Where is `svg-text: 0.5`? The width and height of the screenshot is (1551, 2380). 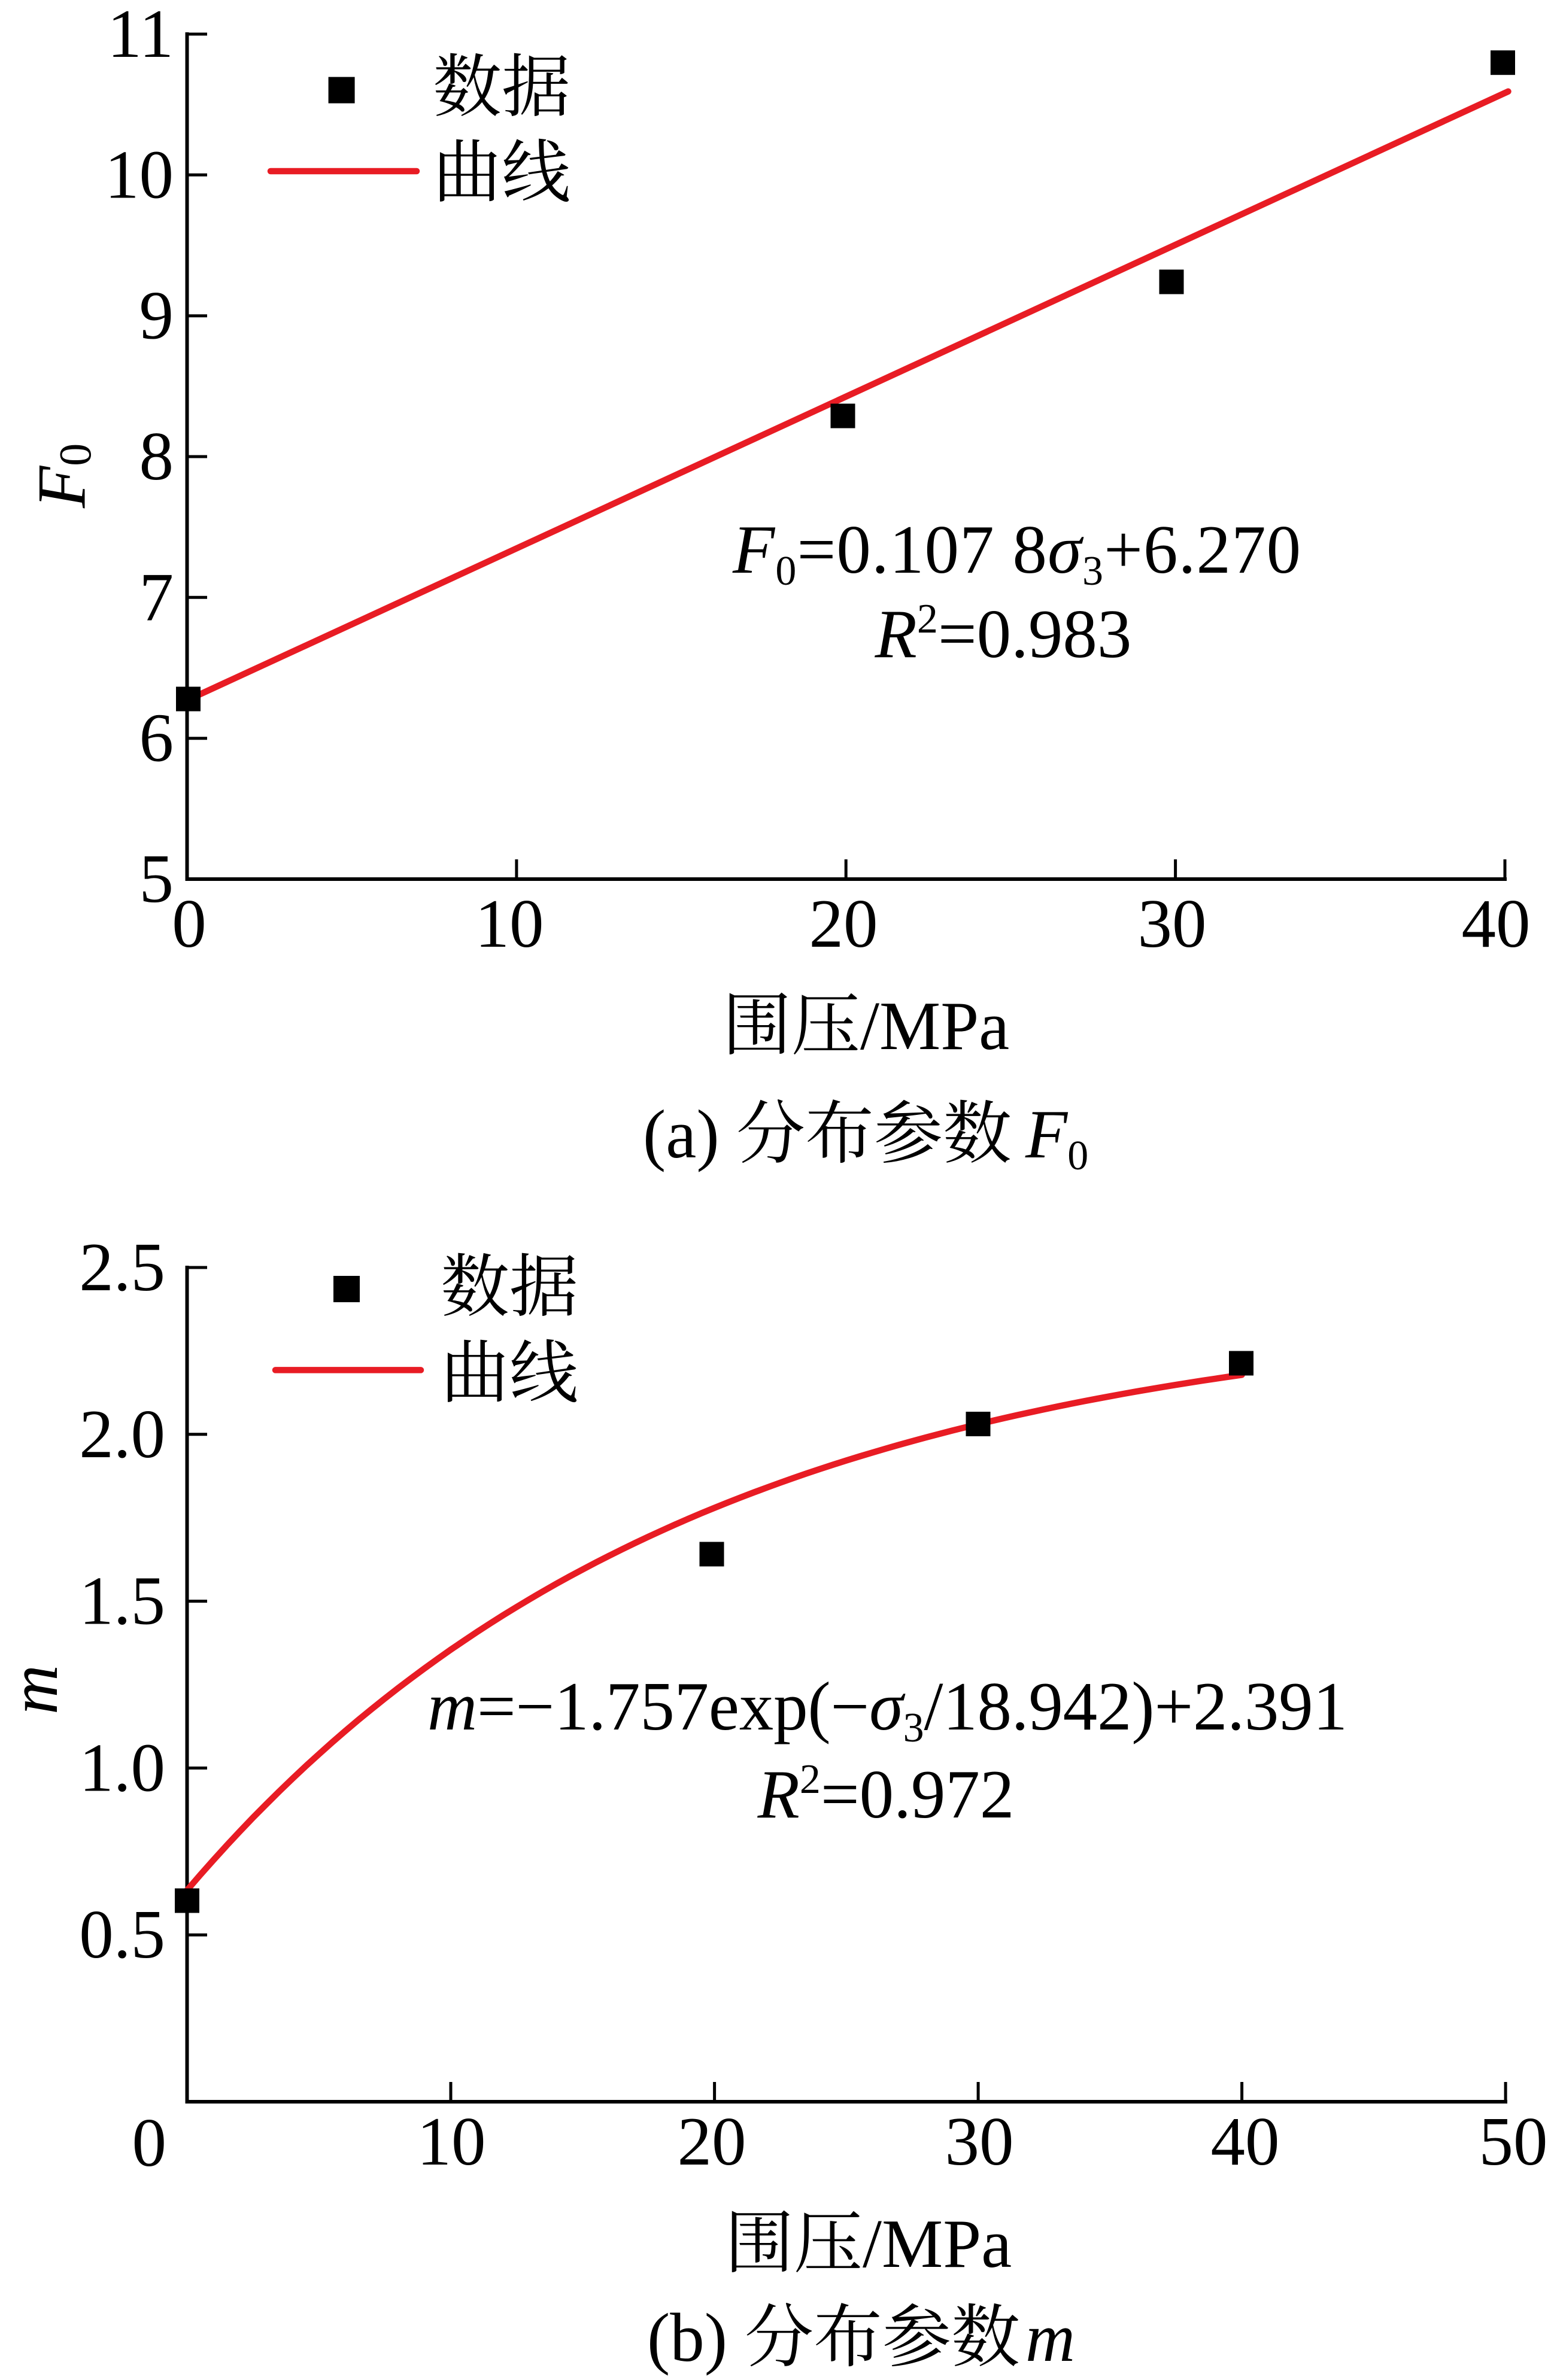 svg-text: 0.5 is located at coordinates (122, 1934).